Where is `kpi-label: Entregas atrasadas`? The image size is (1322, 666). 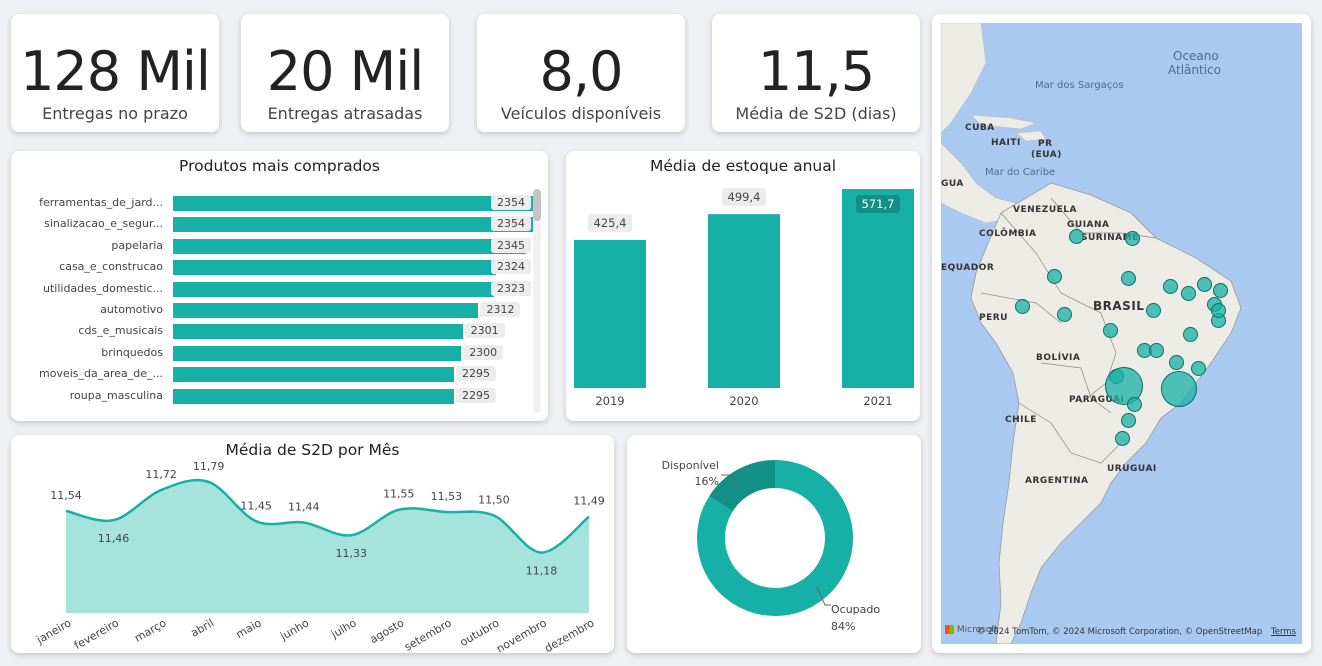 kpi-label: Entregas atrasadas is located at coordinates (345, 113).